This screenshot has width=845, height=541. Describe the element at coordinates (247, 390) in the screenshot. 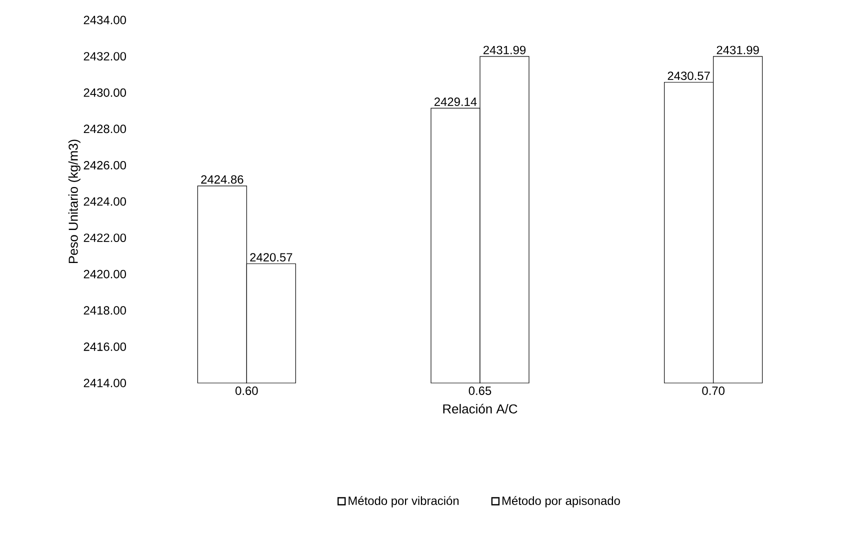

I see `x-tick-label: 0.60` at that location.